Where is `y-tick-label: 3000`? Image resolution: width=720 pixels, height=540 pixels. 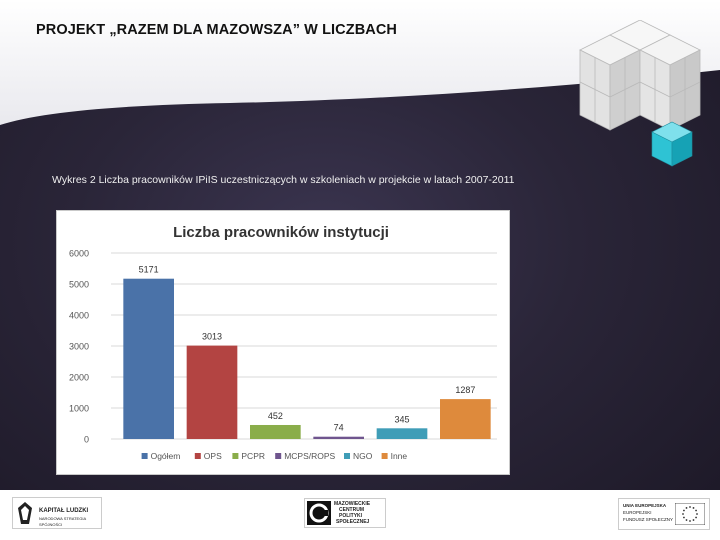
y-tick-label: 3000 is located at coordinates (79, 347).